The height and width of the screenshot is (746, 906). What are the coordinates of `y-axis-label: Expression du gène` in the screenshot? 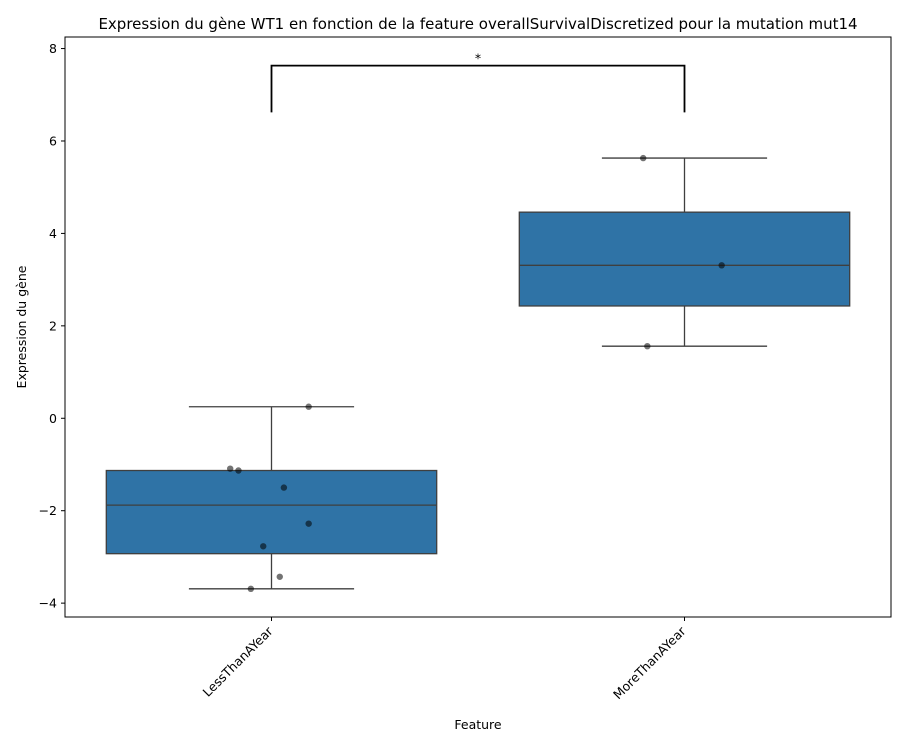 It's located at (21, 326).